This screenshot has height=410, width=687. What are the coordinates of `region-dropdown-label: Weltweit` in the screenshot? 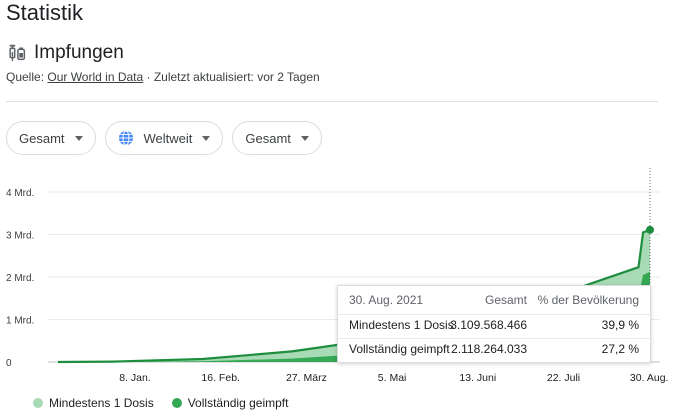 It's located at (168, 138).